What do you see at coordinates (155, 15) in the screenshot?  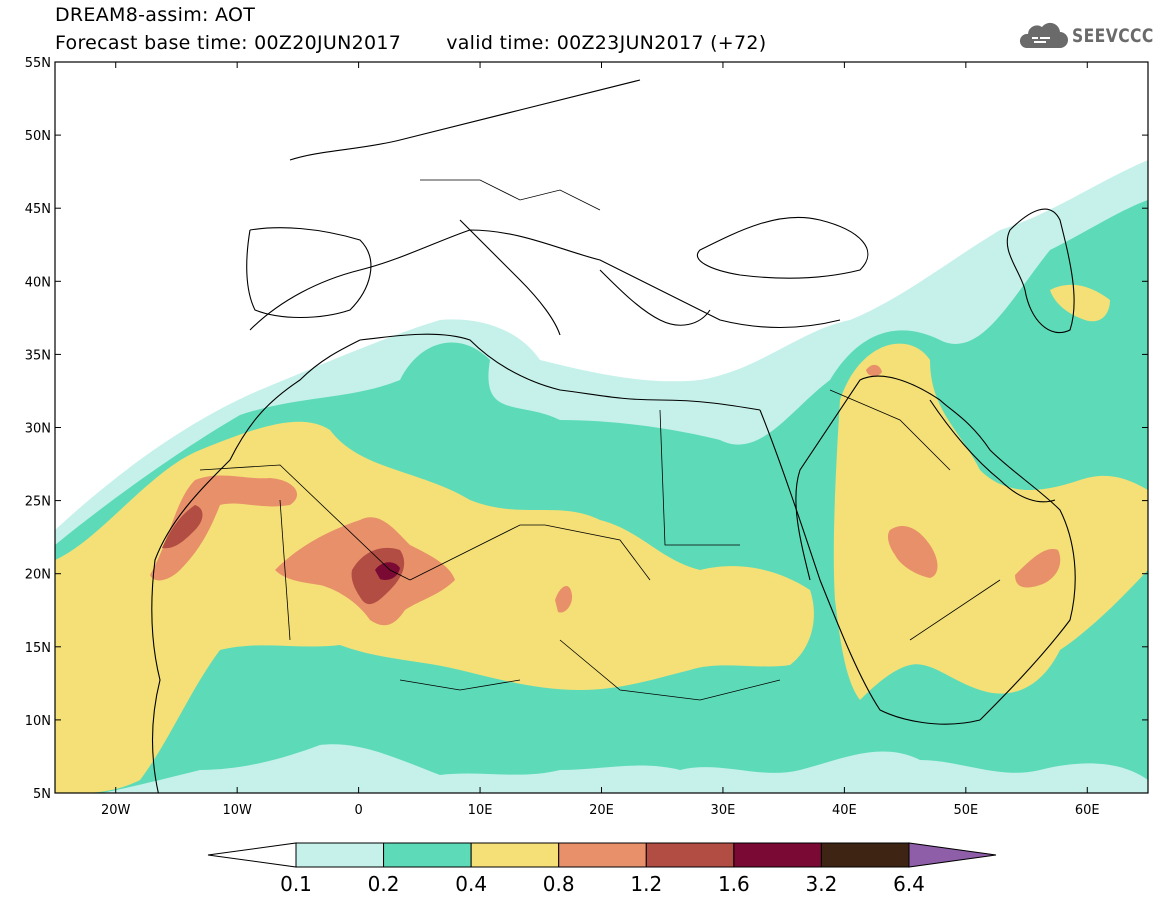 I see `chart-title: DREAM8-assim: AOT` at bounding box center [155, 15].